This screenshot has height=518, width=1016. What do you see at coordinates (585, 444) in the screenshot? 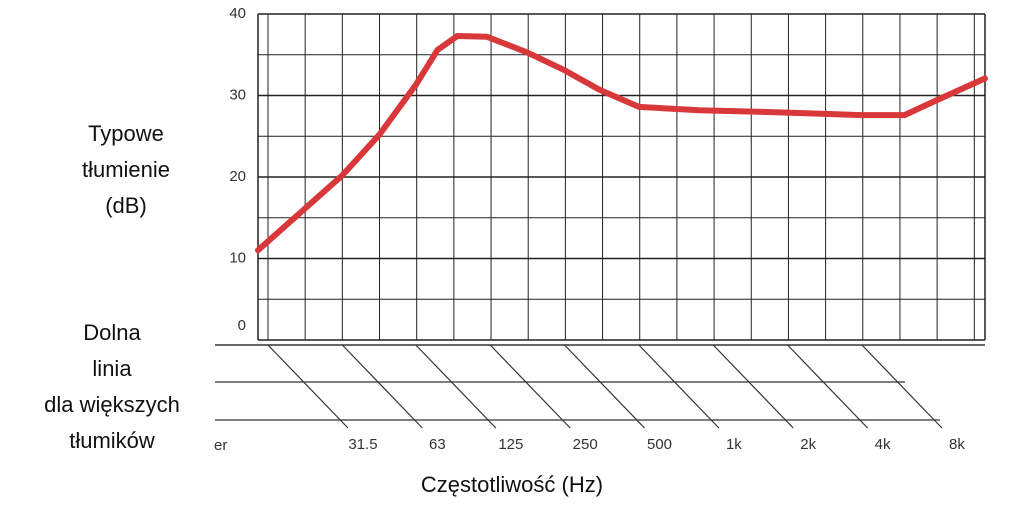
I see `x-tick-label: 250` at bounding box center [585, 444].